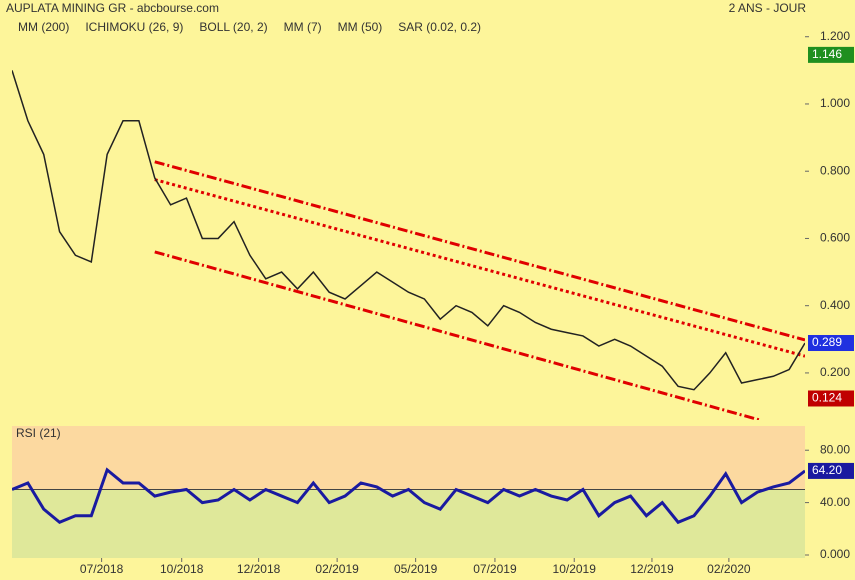 The width and height of the screenshot is (855, 580). I want to click on panel-title: RSI (21), so click(38, 433).